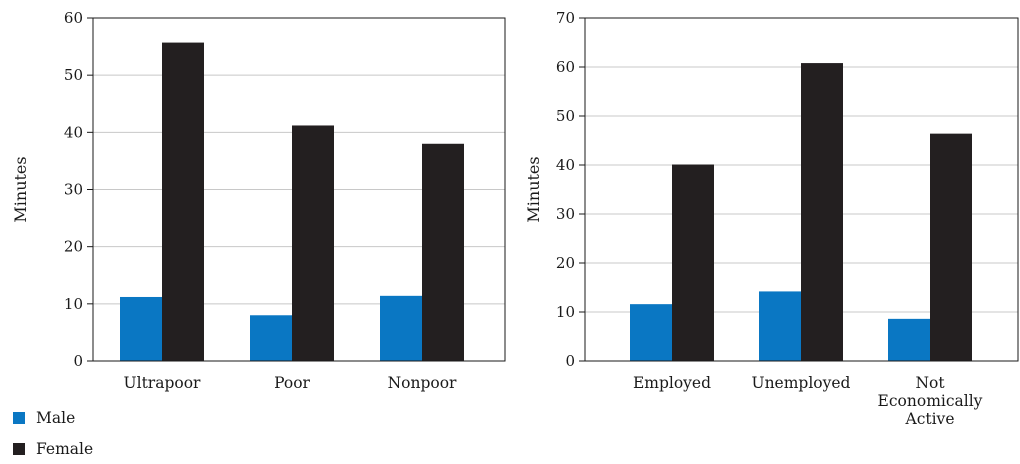 Image resolution: width=1020 pixels, height=464 pixels. I want to click on x-category-label: Ultrapoor, so click(162, 383).